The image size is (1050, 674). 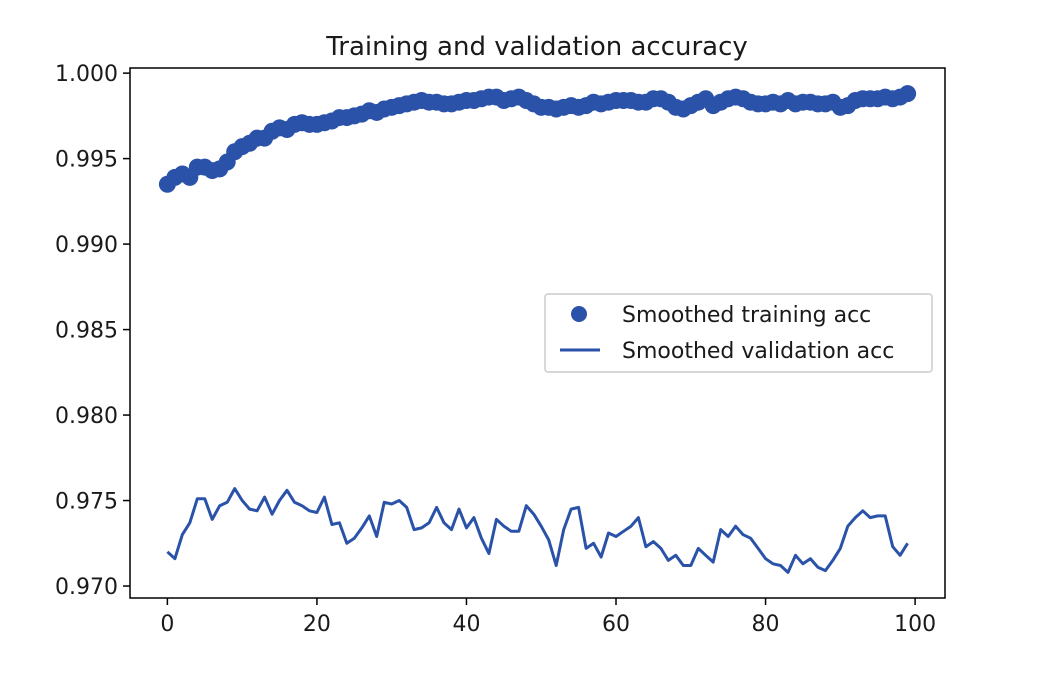 I want to click on legend-marker-training, so click(x=579, y=314).